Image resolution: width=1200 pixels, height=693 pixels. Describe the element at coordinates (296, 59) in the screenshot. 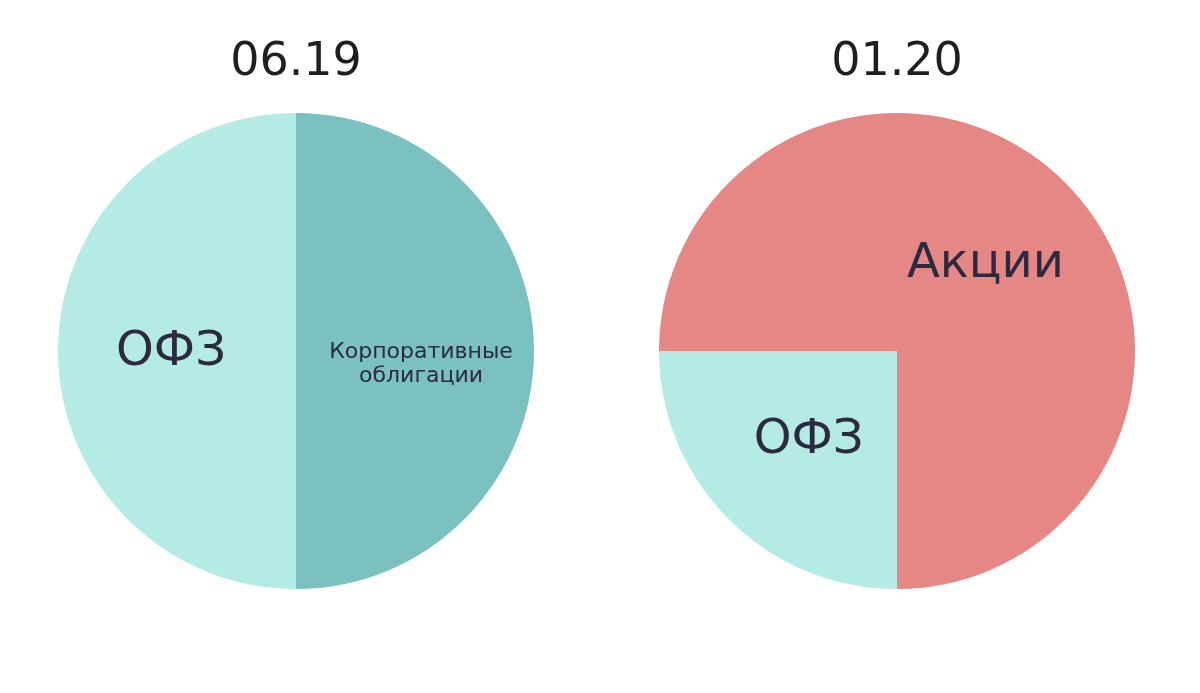

I see `chart-title: 06.19` at that location.